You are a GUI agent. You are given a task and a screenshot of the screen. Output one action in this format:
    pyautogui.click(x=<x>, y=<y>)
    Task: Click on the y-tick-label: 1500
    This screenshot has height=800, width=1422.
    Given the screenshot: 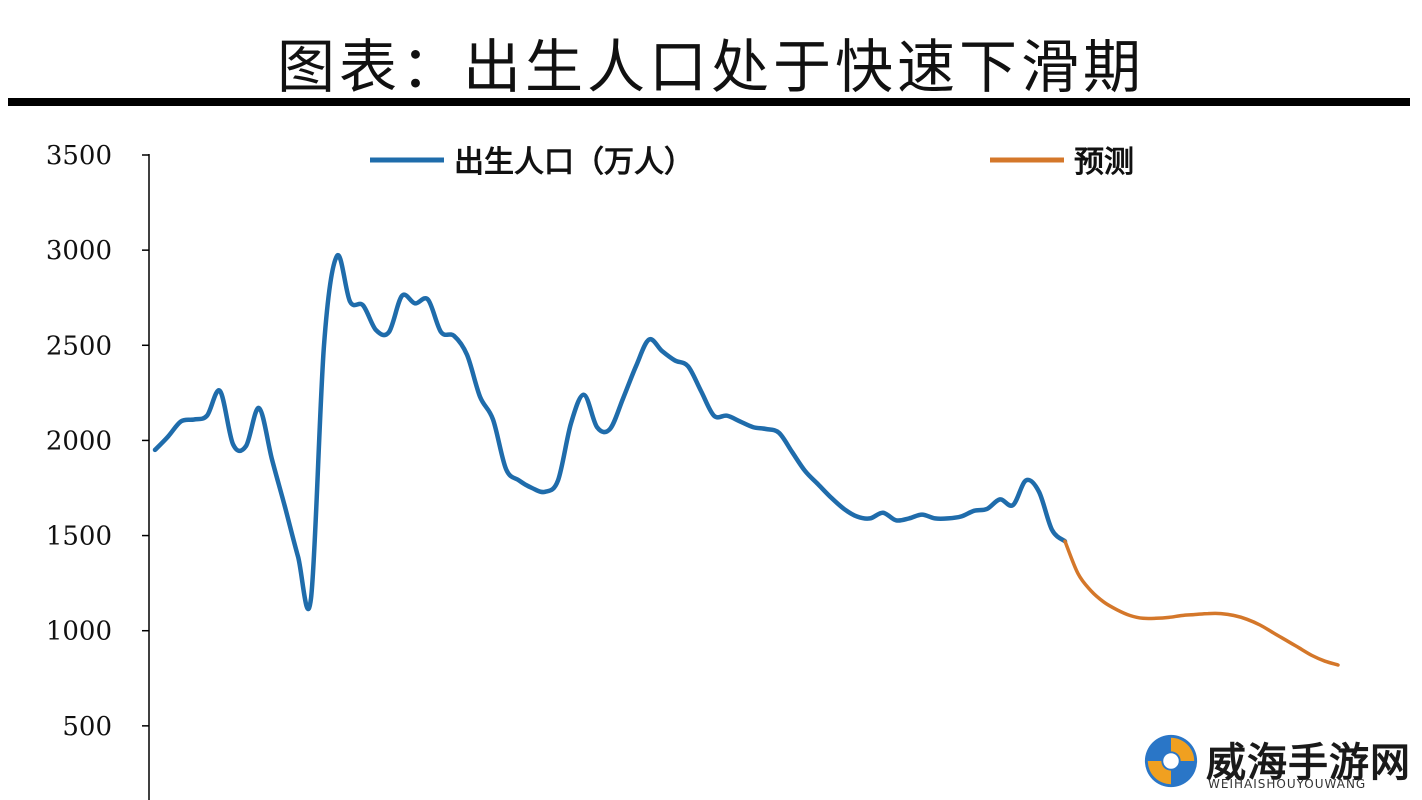 What is the action you would take?
    pyautogui.click(x=79, y=537)
    